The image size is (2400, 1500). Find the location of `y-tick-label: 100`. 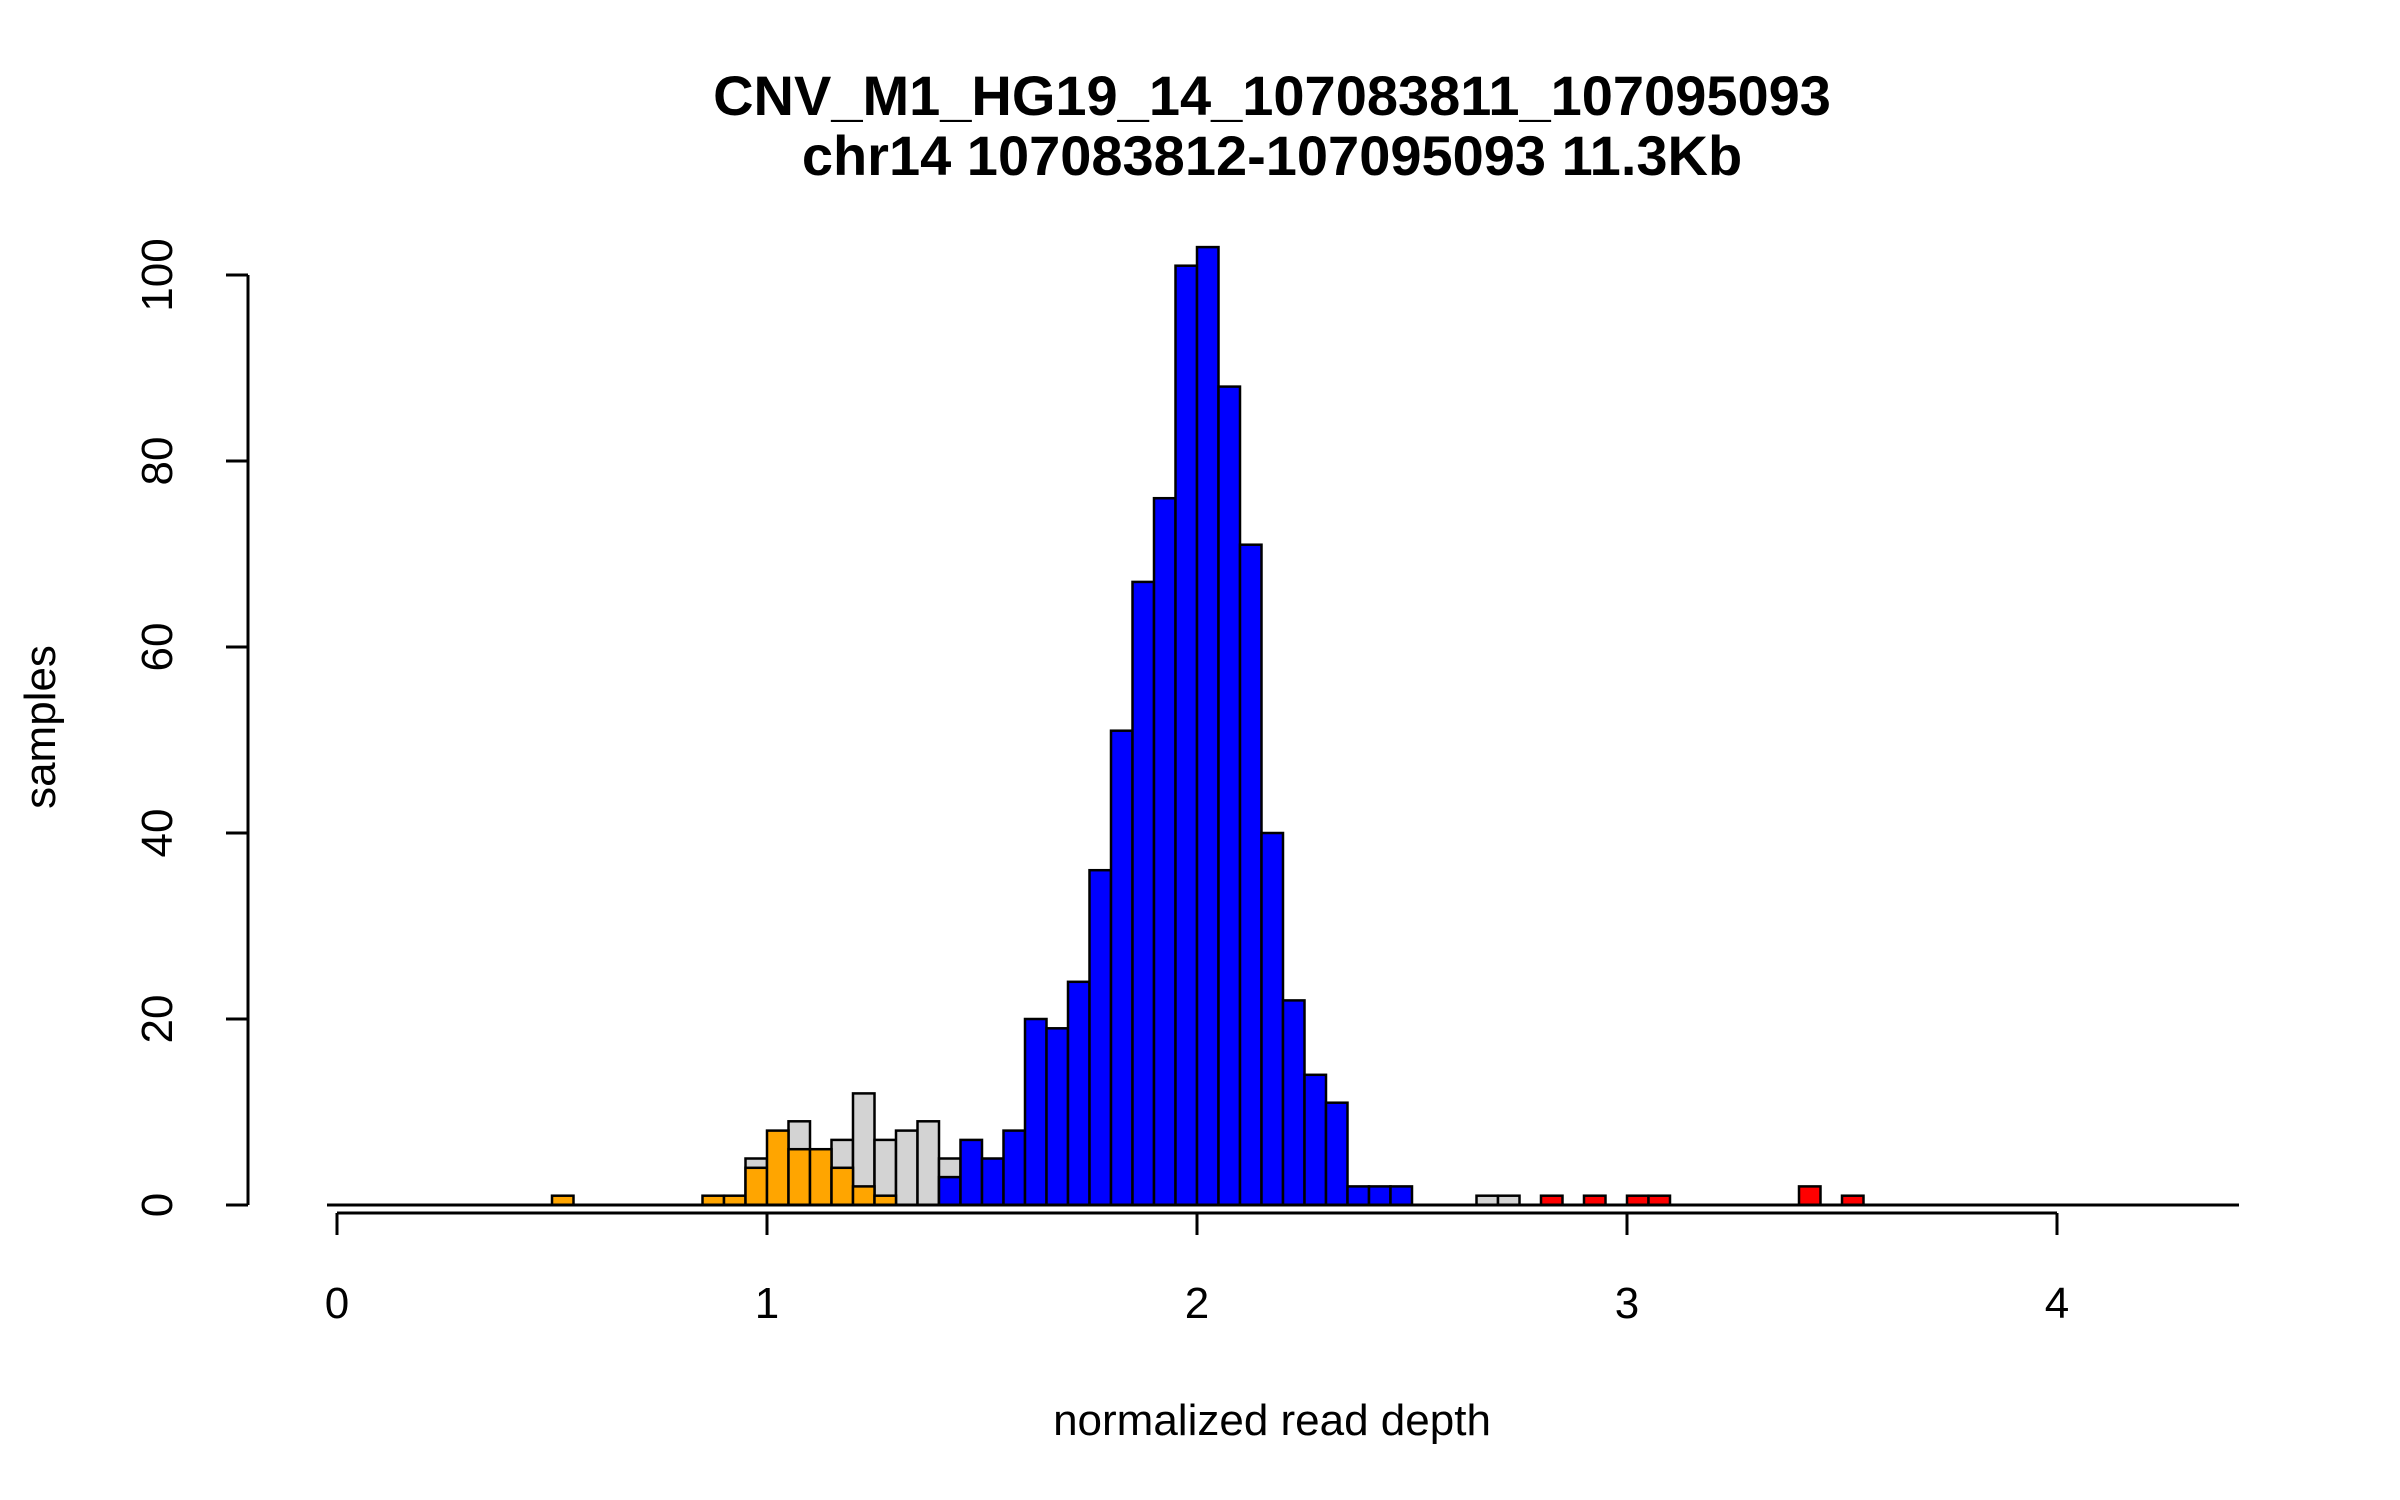

y-tick-label: 100 is located at coordinates (157, 274).